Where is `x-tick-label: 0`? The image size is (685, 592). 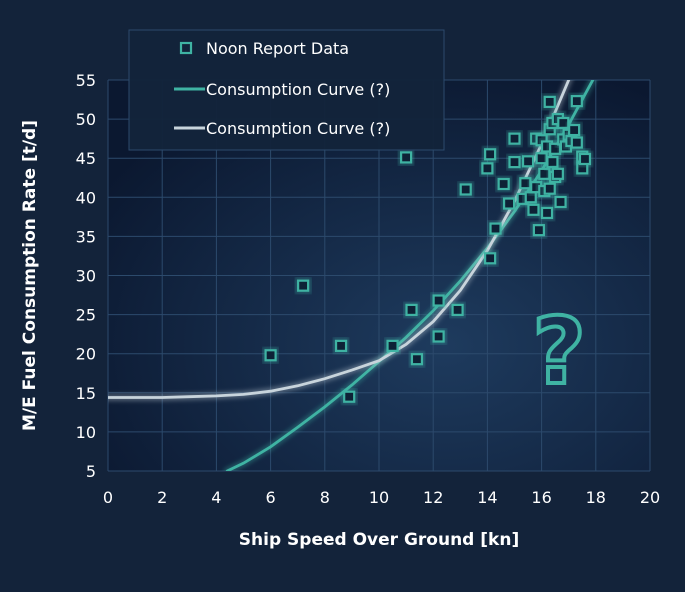 x-tick-label: 0 is located at coordinates (108, 497).